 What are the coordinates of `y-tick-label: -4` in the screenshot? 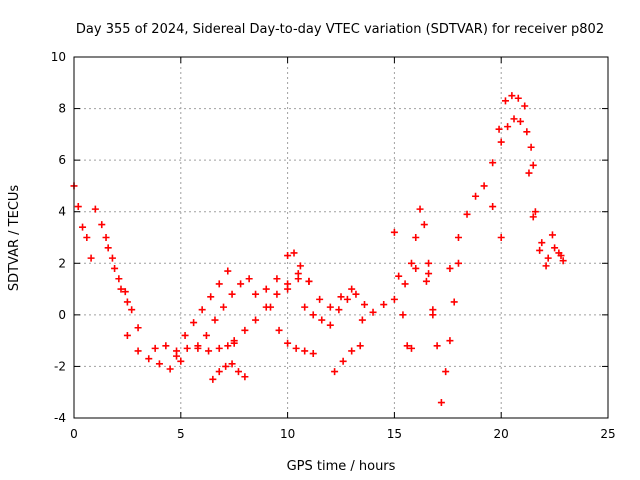 It's located at (60, 418).